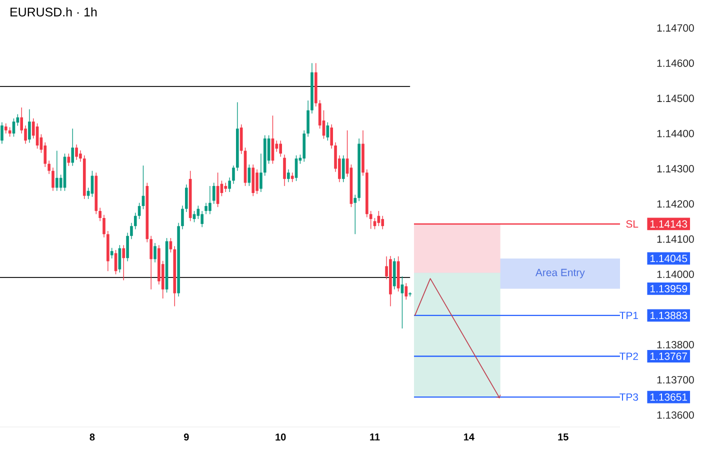 The width and height of the screenshot is (711, 455). What do you see at coordinates (675, 28) in the screenshot?
I see `y-tick-label: 1.14700` at bounding box center [675, 28].